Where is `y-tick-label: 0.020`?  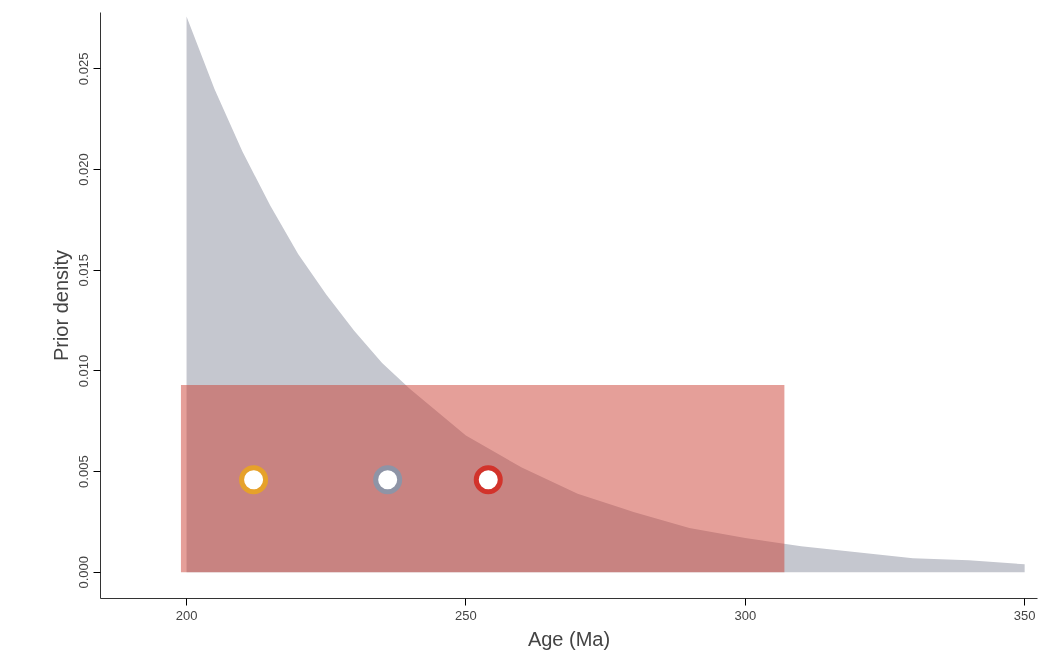 y-tick-label: 0.020 is located at coordinates (84, 169).